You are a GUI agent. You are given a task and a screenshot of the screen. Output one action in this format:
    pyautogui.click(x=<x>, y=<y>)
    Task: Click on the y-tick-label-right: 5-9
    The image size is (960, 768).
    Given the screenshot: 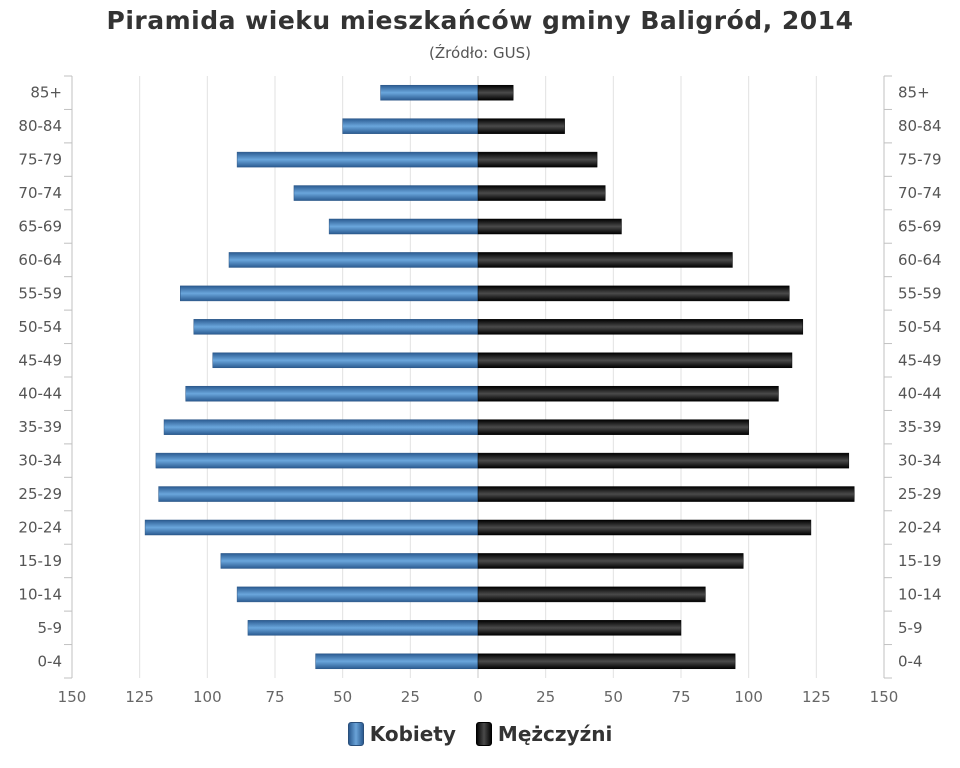 What is the action you would take?
    pyautogui.click(x=910, y=628)
    